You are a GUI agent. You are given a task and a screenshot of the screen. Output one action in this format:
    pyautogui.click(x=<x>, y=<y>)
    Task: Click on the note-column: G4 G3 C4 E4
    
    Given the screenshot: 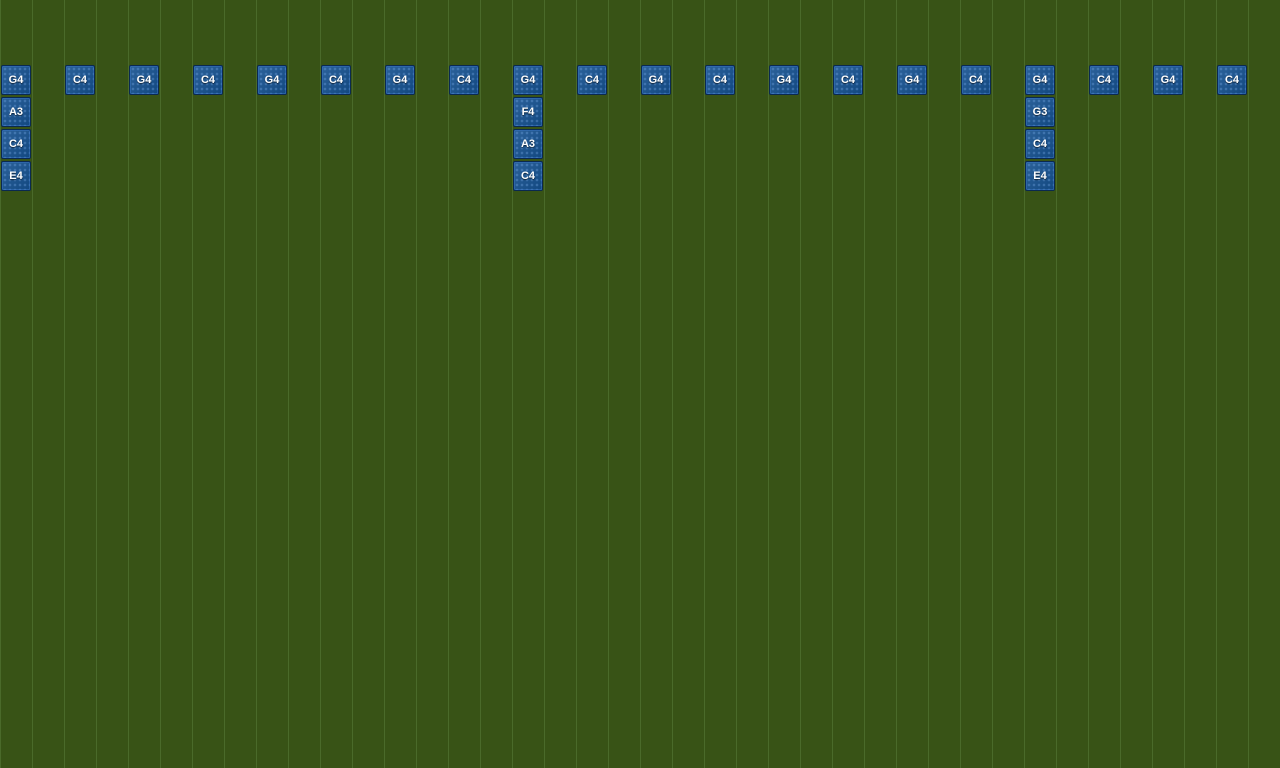 What is the action you would take?
    pyautogui.click(x=1040, y=129)
    